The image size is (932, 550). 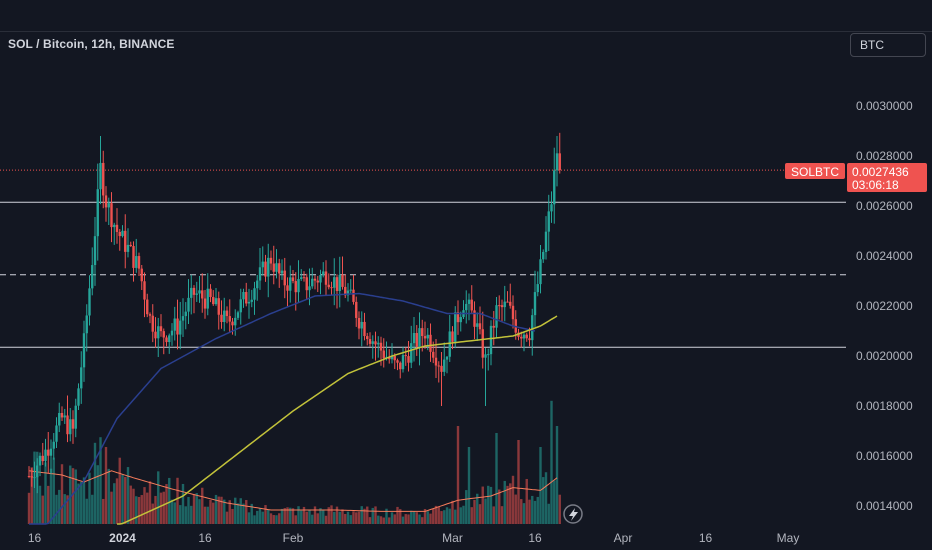 I want to click on volume-ma, so click(x=293, y=491).